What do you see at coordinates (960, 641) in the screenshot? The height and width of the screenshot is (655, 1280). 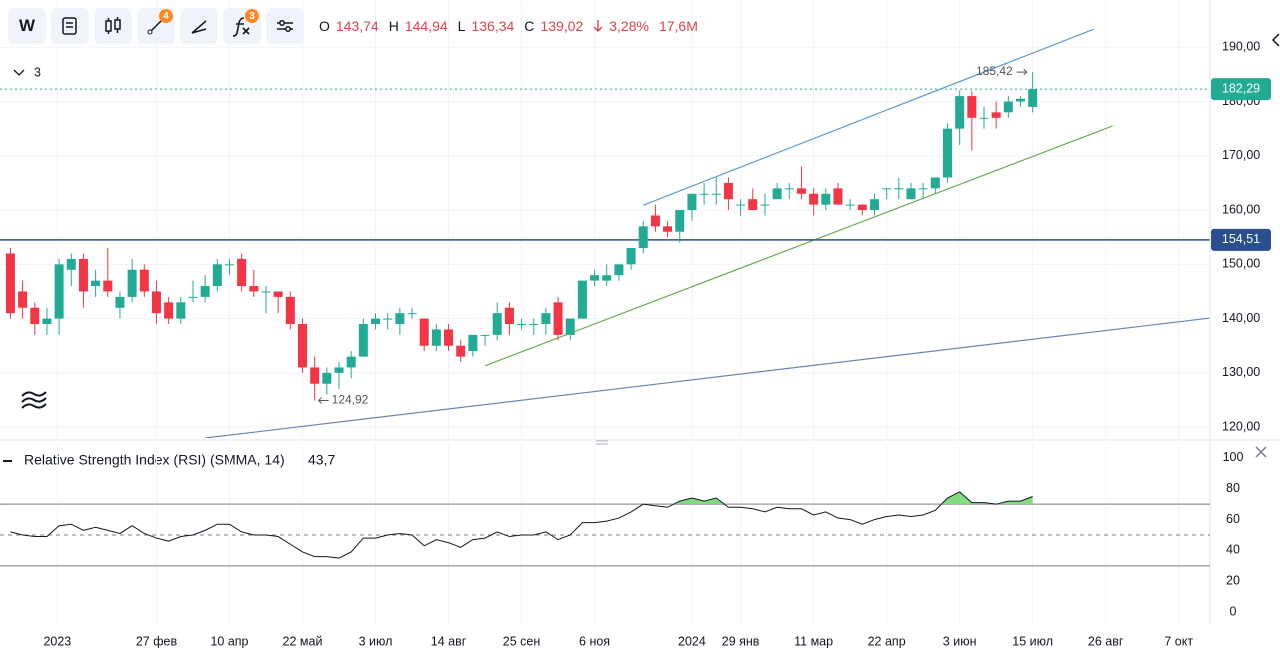 I see `x-tick-label: 3 июн` at bounding box center [960, 641].